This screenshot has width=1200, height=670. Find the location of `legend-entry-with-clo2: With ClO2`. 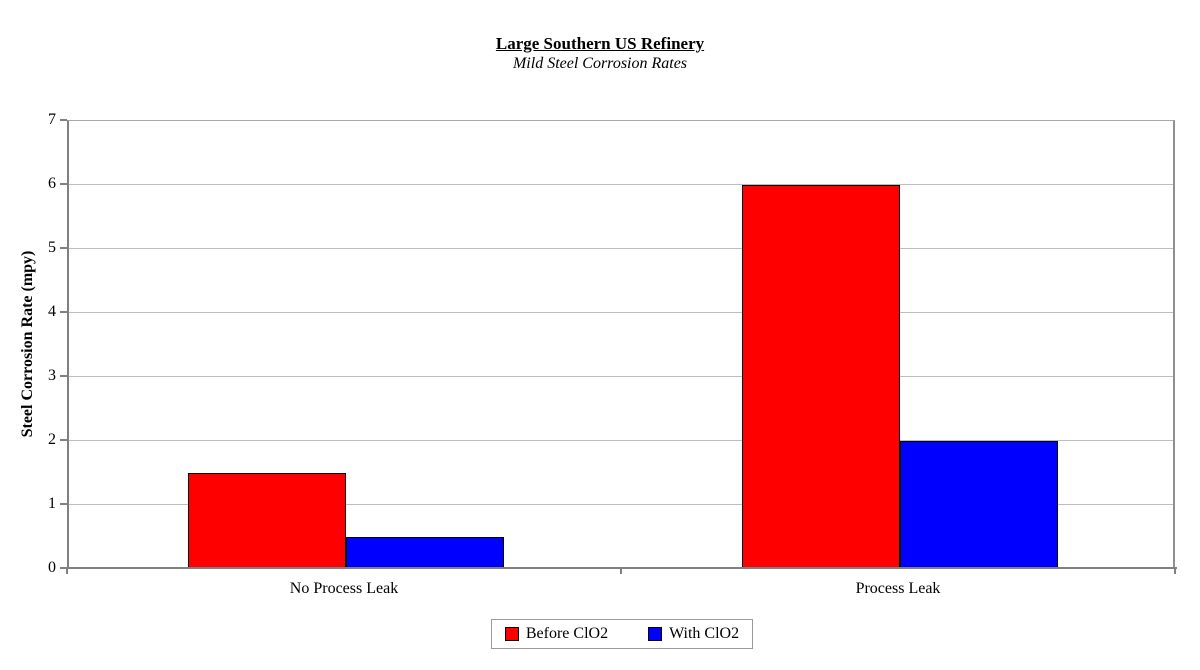

legend-entry-with-clo2: With ClO2 is located at coordinates (693, 634).